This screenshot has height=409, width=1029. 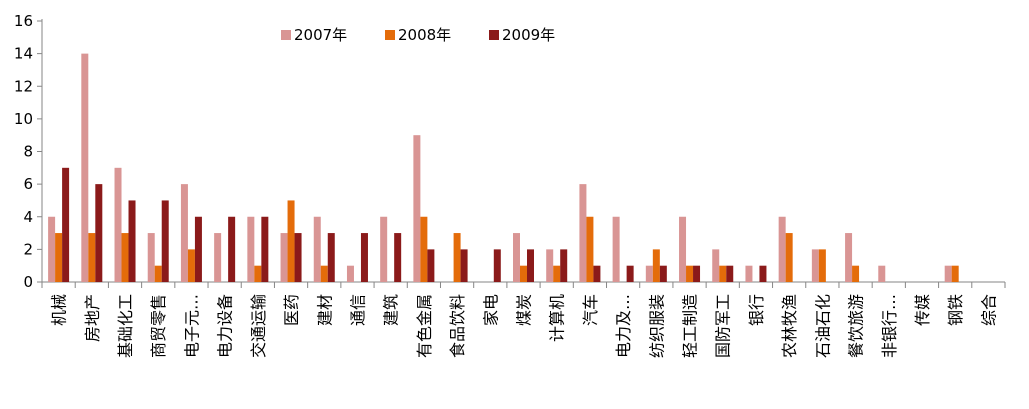 What do you see at coordinates (697, 273) in the screenshot?
I see `bar-2009年-轻工制造` at bounding box center [697, 273].